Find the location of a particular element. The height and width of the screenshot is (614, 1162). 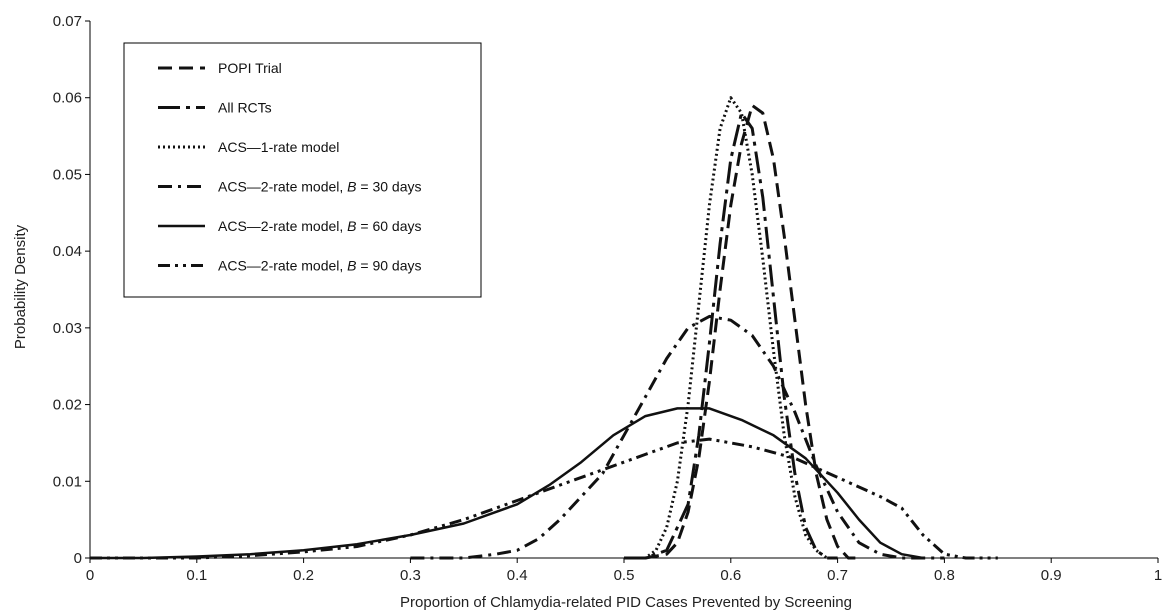

y-tick-label: 0.06 is located at coordinates (67, 98).